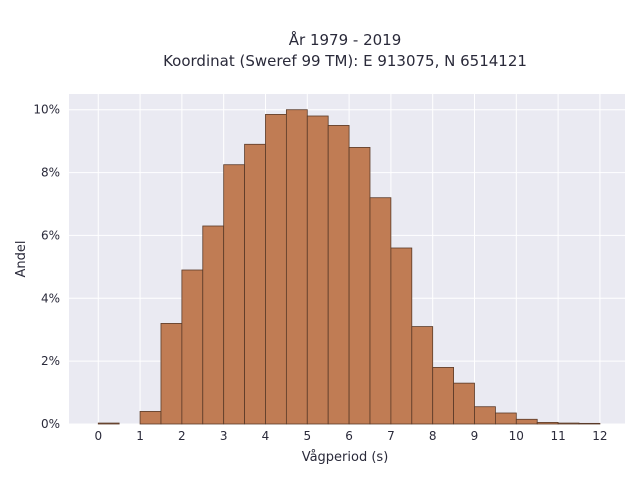 This screenshot has height=480, width=640. Describe the element at coordinates (516, 436) in the screenshot. I see `x-tick-label: 10` at that location.